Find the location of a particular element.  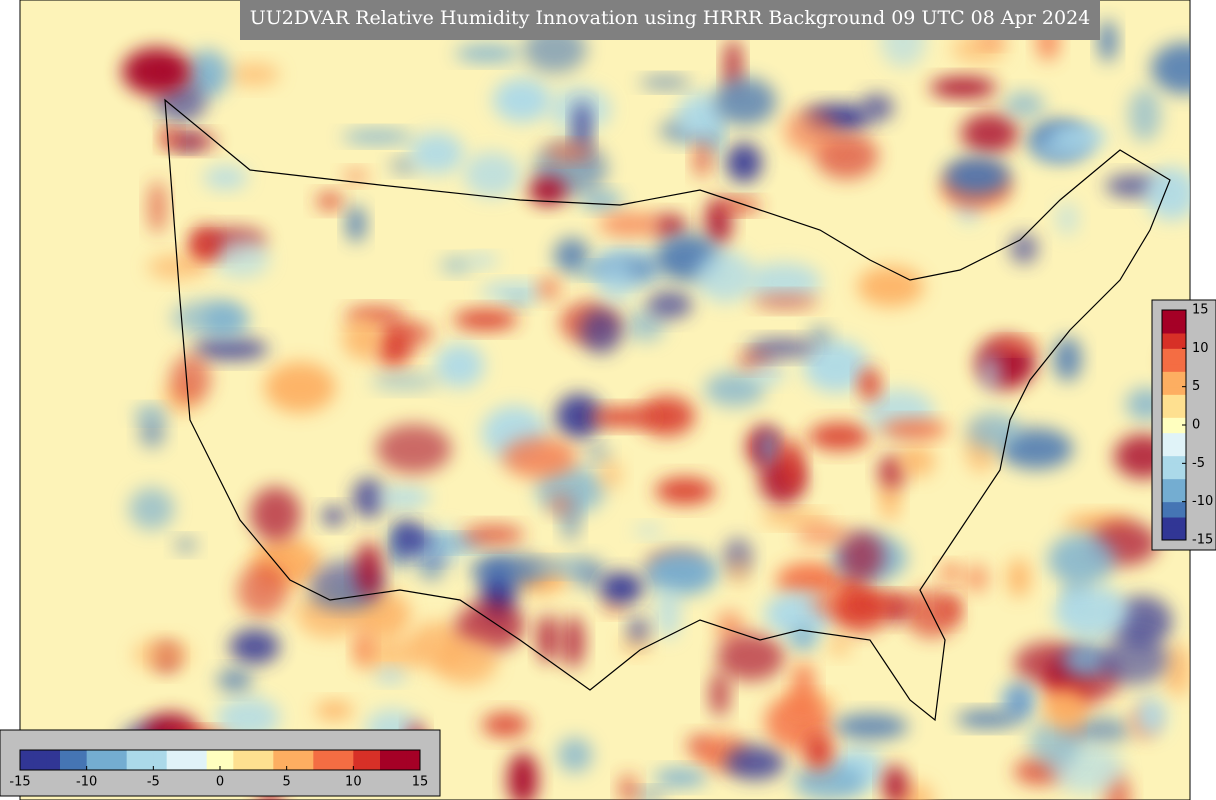

colorbar-tick-label: 15 is located at coordinates (420, 782).